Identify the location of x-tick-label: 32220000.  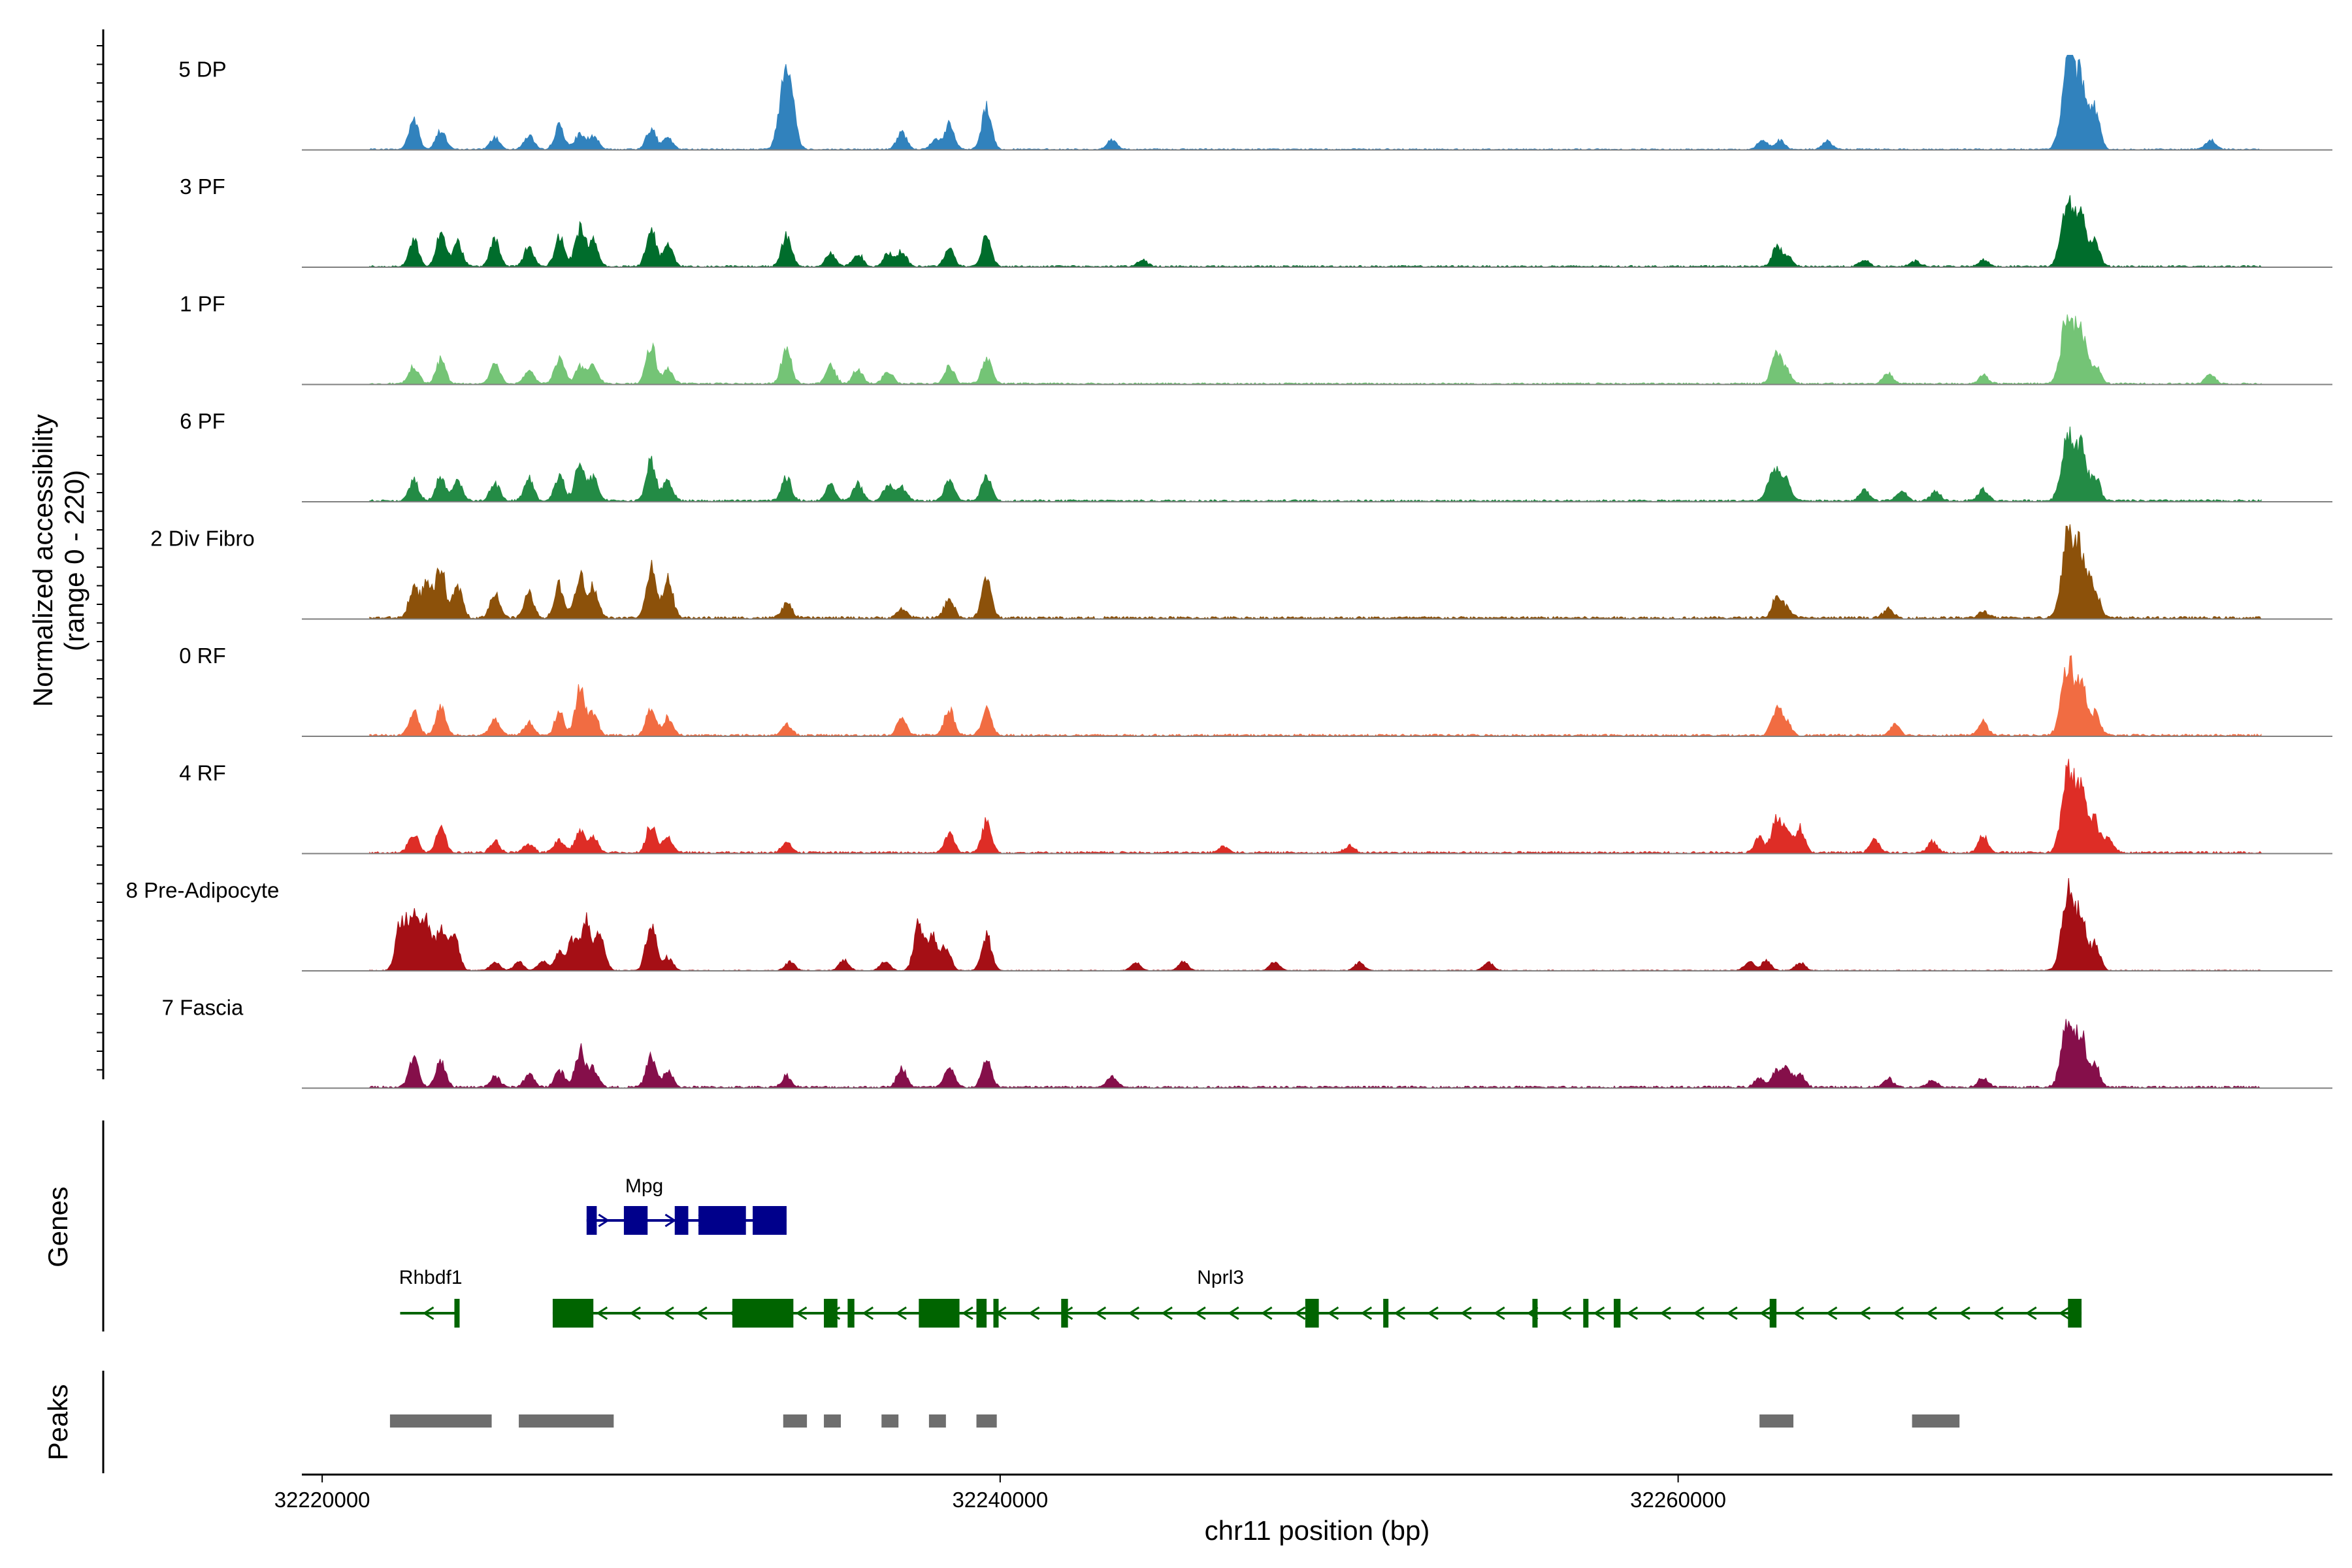
(322, 1500).